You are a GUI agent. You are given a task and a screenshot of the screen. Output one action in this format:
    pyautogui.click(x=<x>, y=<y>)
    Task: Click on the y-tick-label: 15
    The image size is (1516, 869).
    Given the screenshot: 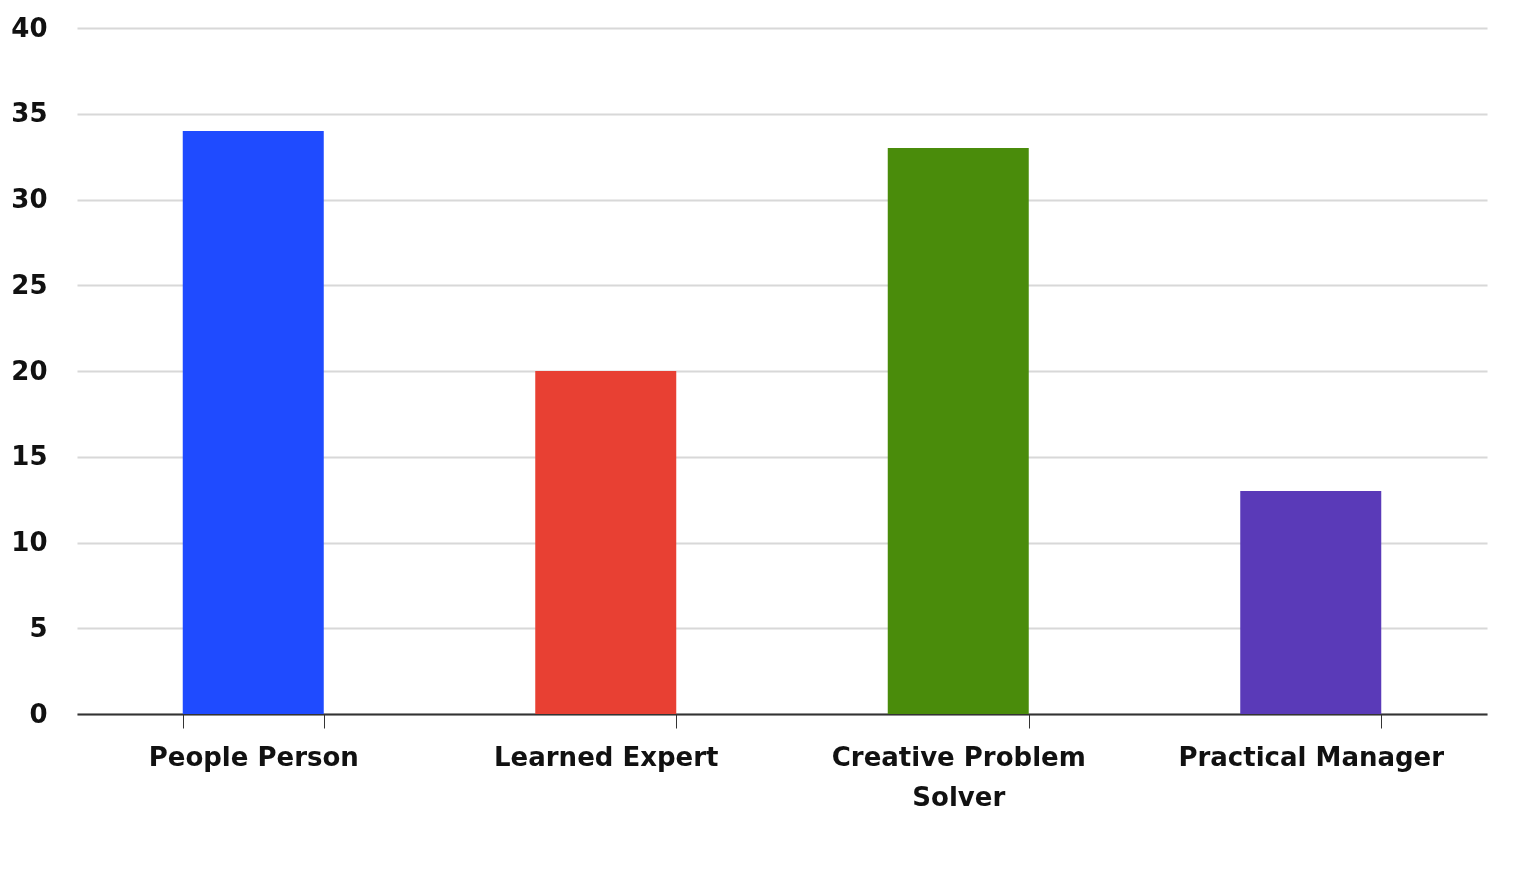 What is the action you would take?
    pyautogui.click(x=29, y=456)
    